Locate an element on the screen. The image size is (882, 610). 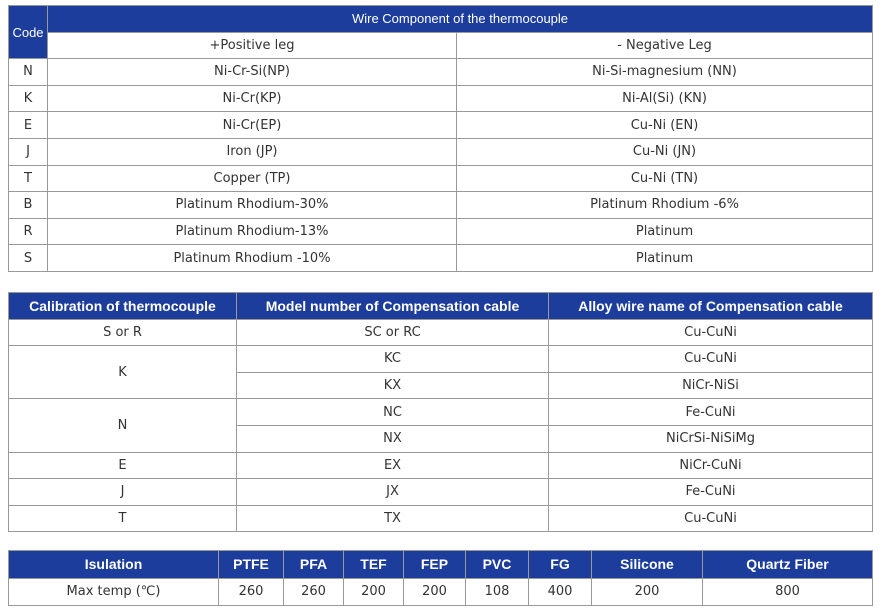
model-number-cell: KC is located at coordinates (392, 359).